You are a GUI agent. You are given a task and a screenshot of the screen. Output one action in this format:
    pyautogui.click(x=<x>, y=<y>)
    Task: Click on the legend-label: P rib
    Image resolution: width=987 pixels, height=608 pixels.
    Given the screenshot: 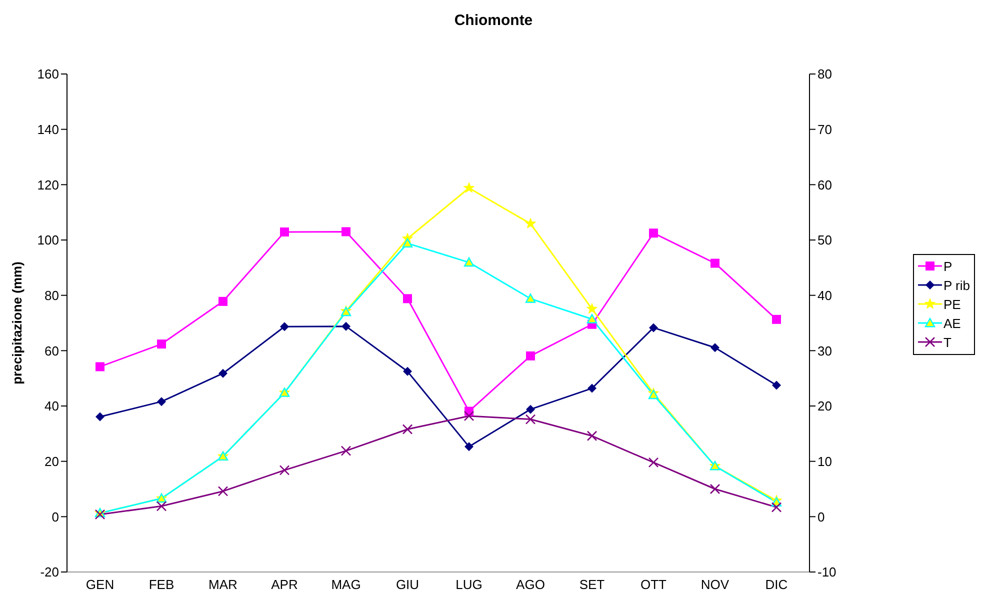 What is the action you would take?
    pyautogui.click(x=957, y=285)
    